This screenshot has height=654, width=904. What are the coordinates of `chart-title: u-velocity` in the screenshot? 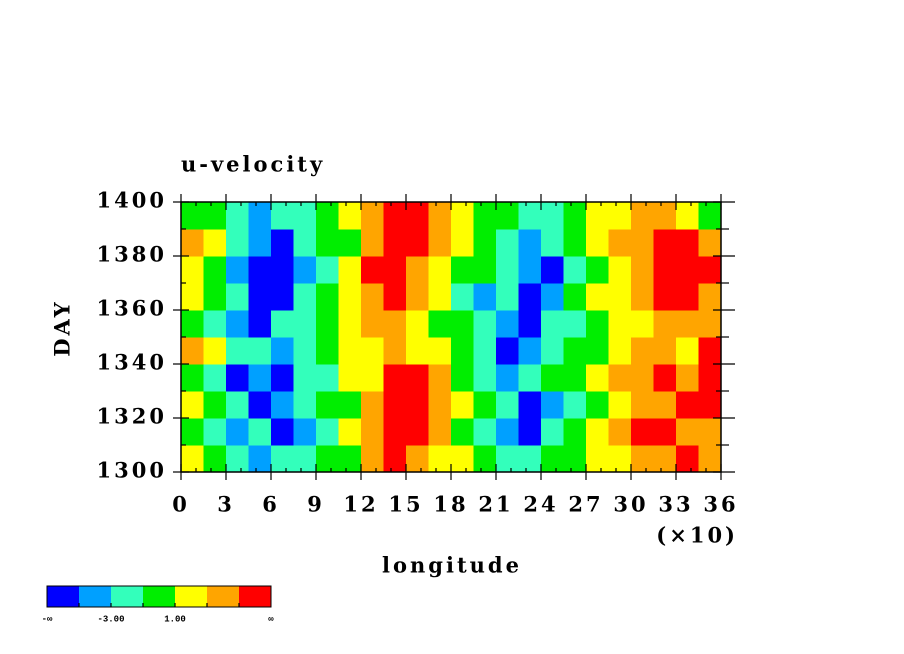 It's located at (253, 164).